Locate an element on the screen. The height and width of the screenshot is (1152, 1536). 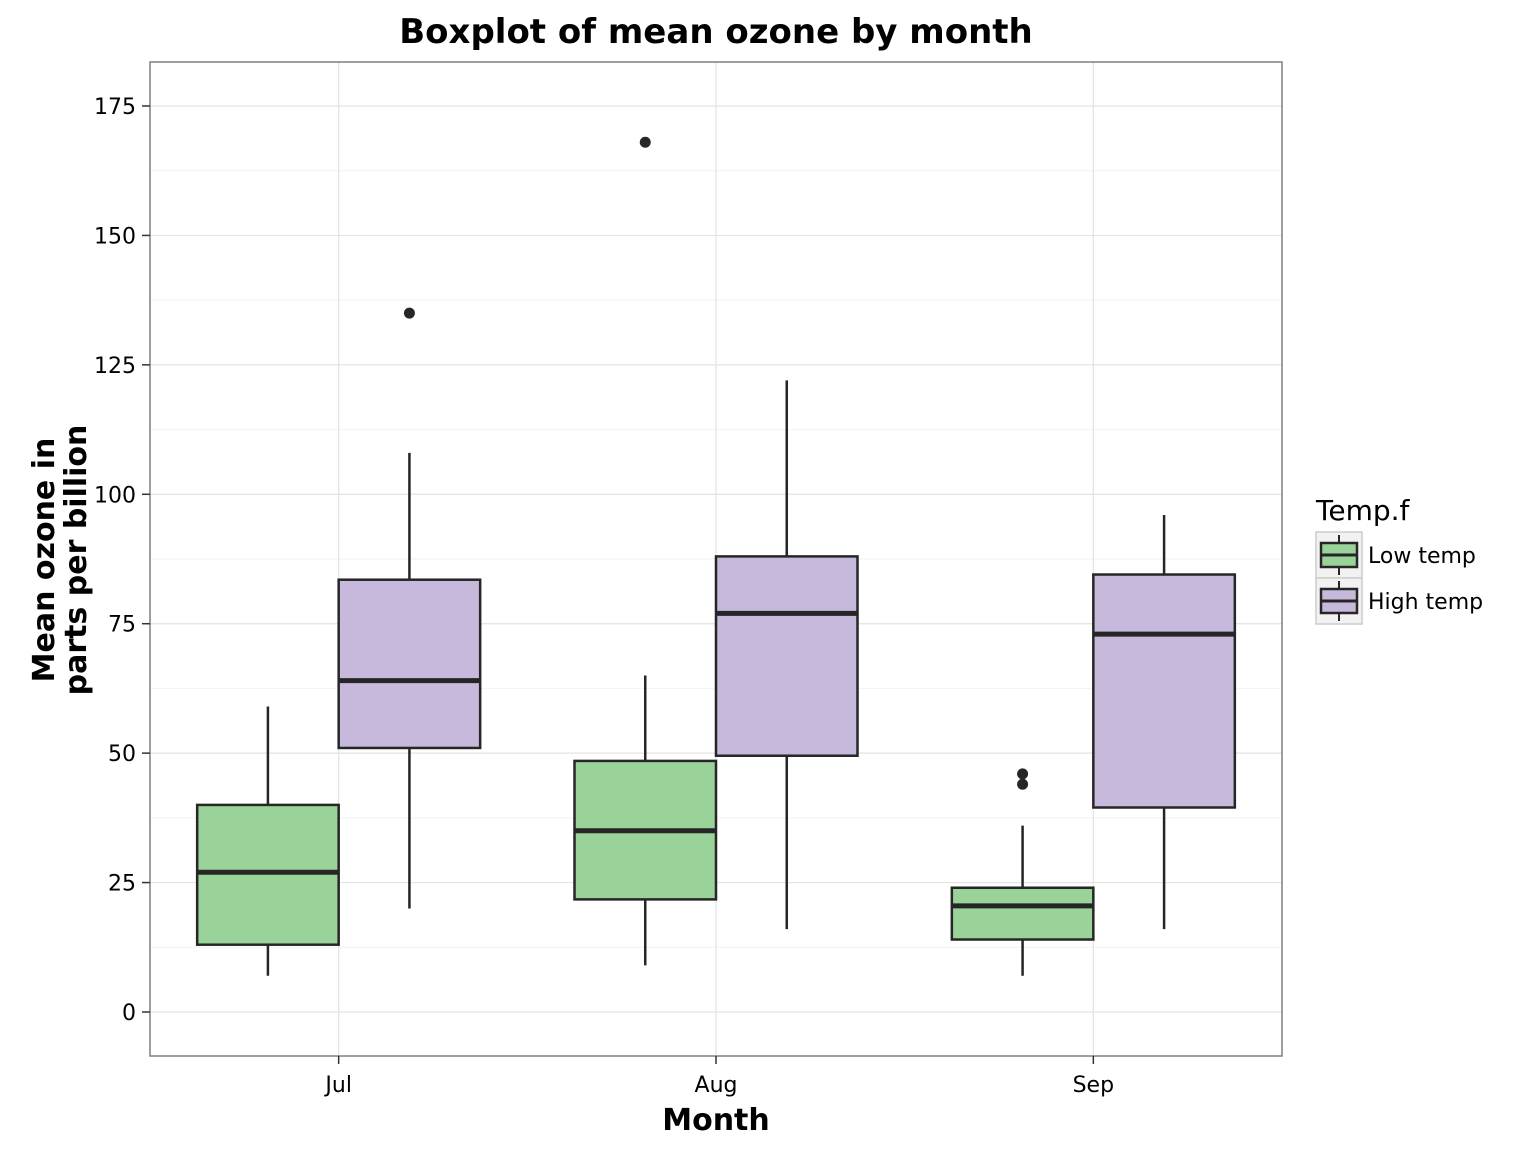
legend-item-high-temp: High temp is located at coordinates (1399, 601).